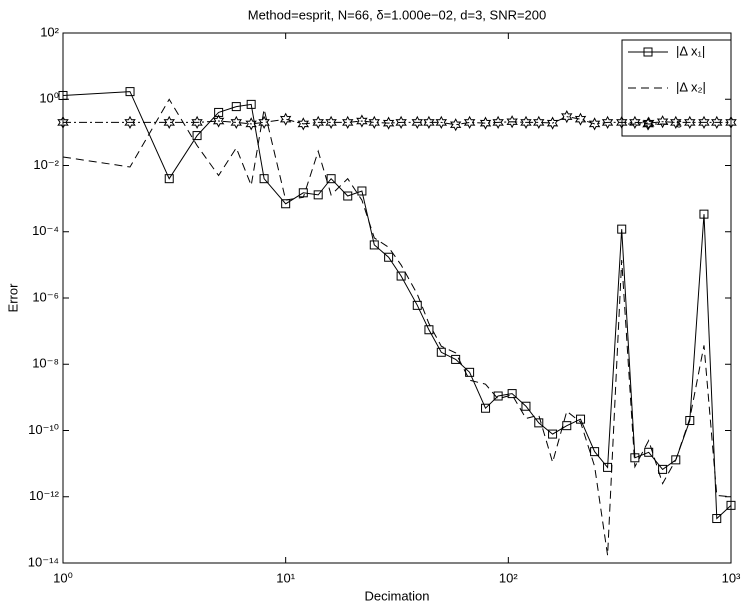 This screenshot has height=609, width=747. I want to click on x-tick-label: 10⁰, so click(63, 577).